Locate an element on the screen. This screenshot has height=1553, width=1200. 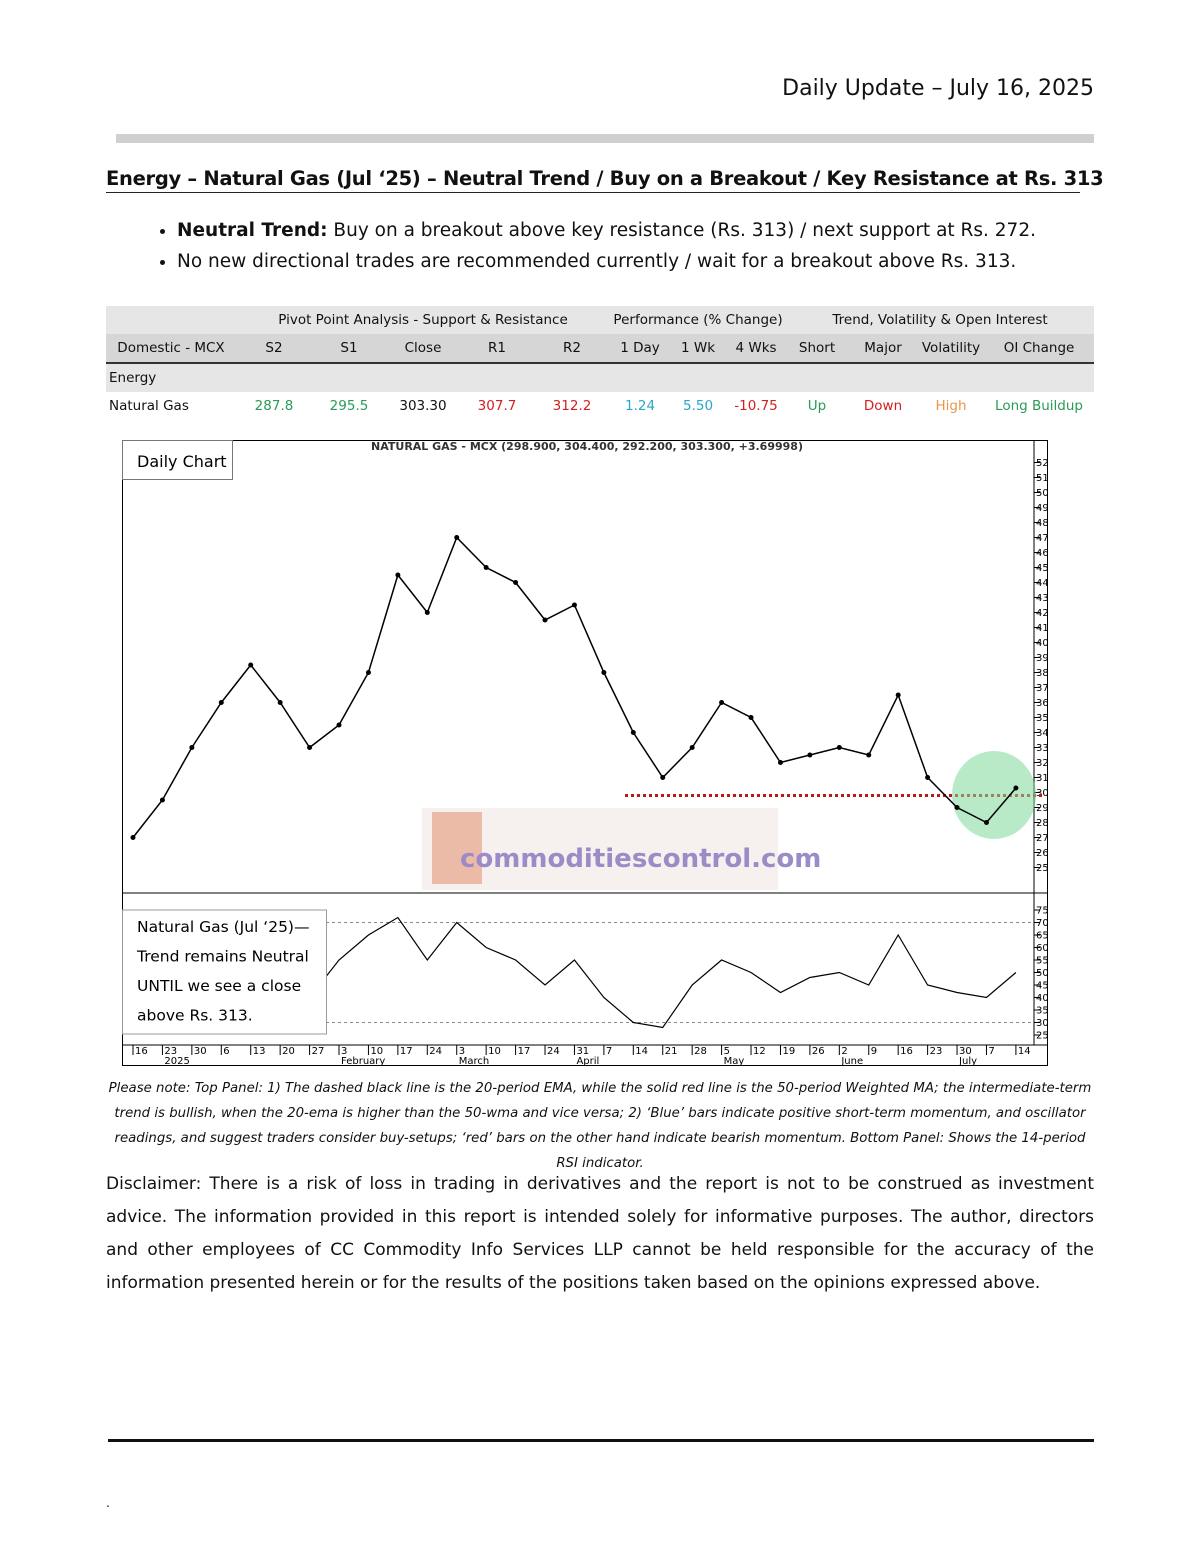
x-tick-label: 27 is located at coordinates (318, 1051).